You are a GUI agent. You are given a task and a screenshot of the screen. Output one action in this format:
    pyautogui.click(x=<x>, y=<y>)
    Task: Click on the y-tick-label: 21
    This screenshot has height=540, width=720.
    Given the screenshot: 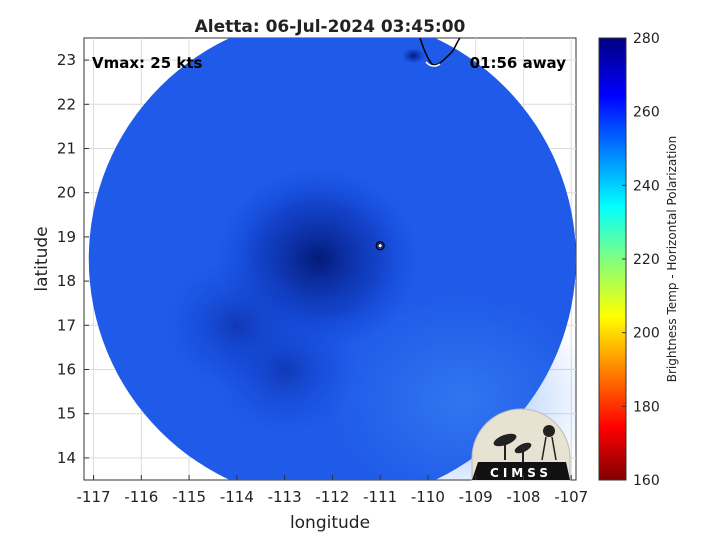 What is the action you would take?
    pyautogui.click(x=66, y=149)
    